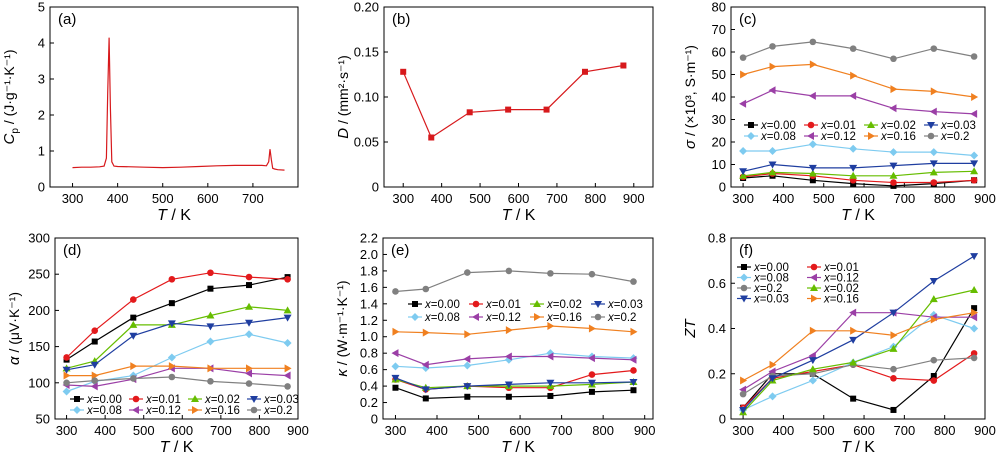 This screenshot has width=1000, height=455. Describe the element at coordinates (343, 97) in the screenshot. I see `y-axis-label: D / (mm²·s⁻¹)` at that location.